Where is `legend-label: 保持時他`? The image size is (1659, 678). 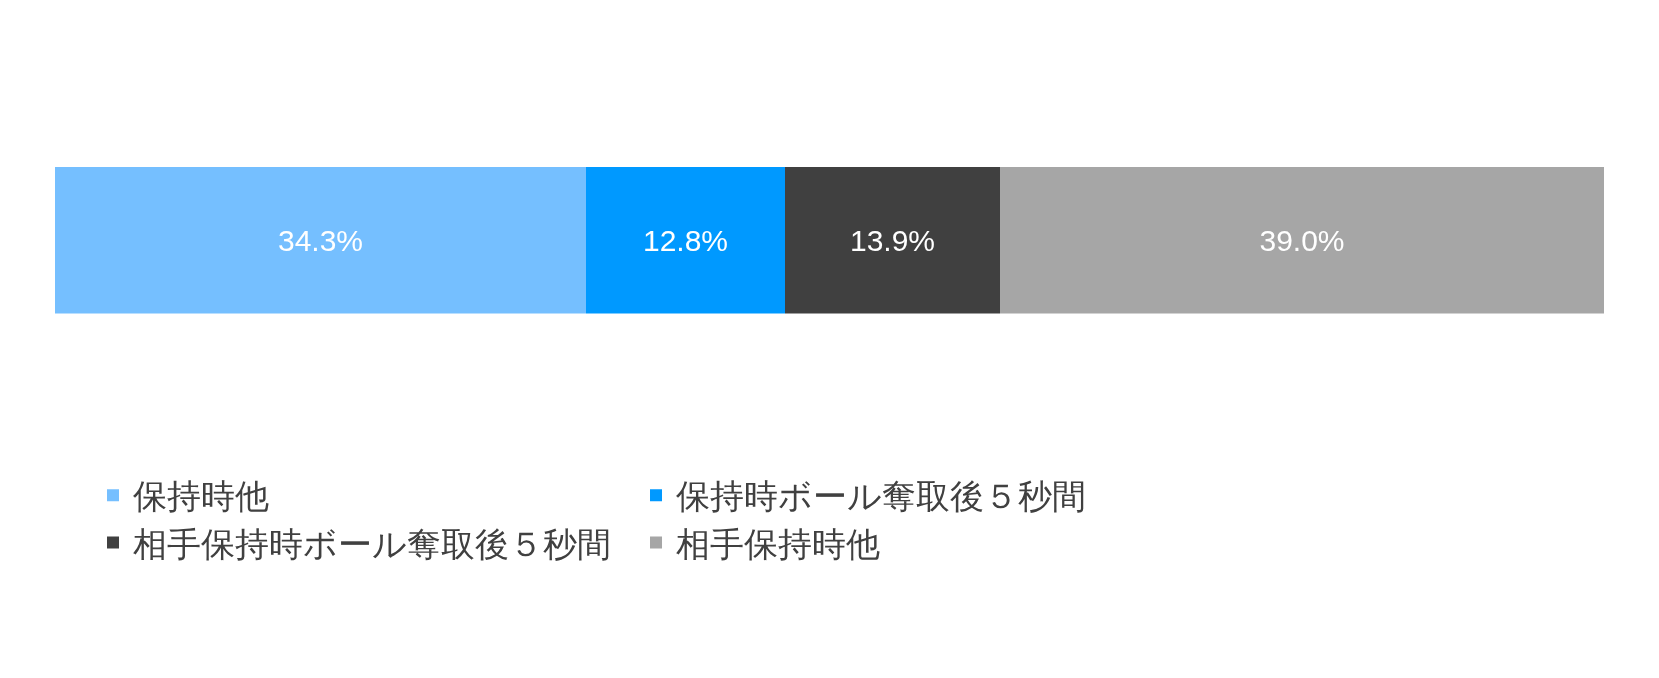
legend-label: 保持時他 is located at coordinates (201, 496).